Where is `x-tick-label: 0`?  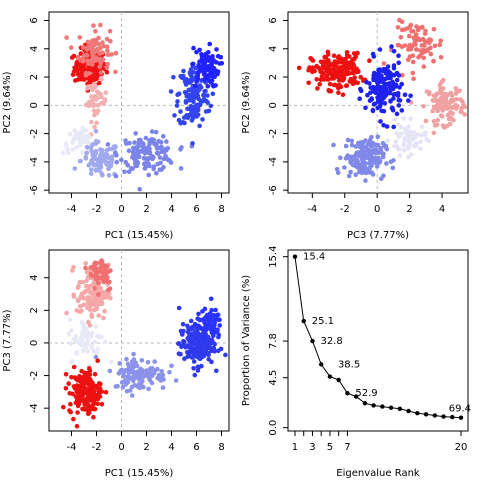
x-tick-label: 0 is located at coordinates (377, 209).